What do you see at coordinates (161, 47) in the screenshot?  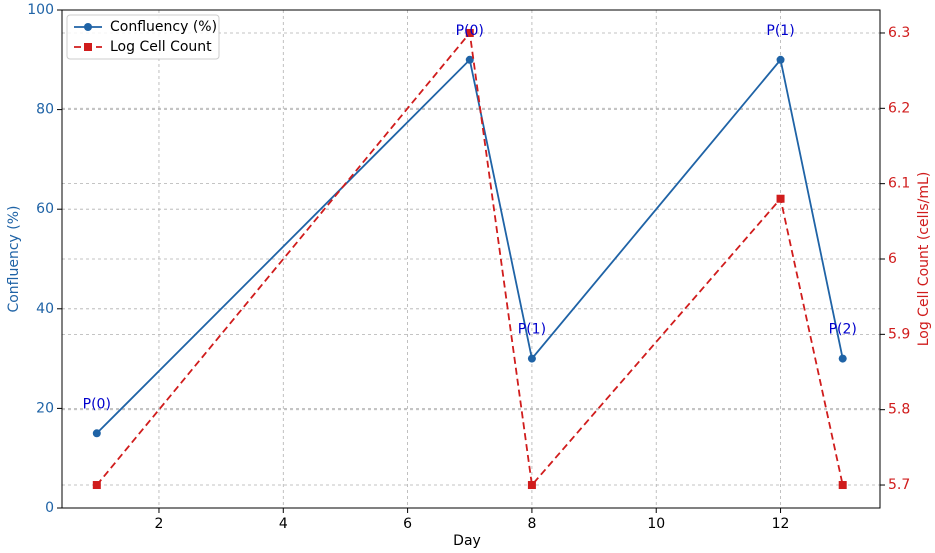 I see `legend-label: Log Cell Count` at bounding box center [161, 47].